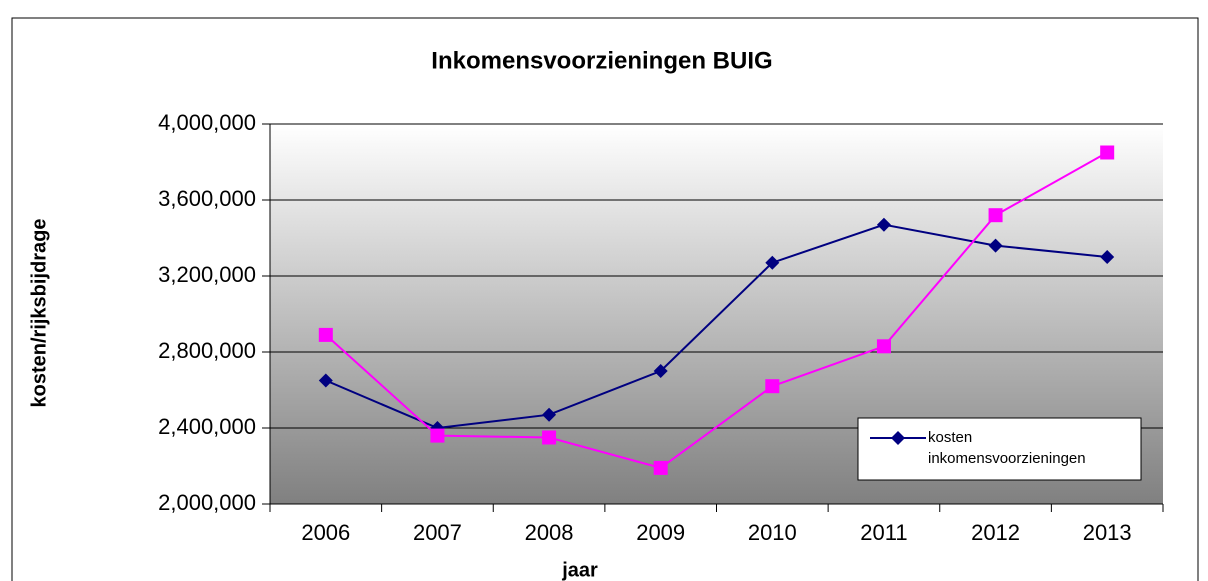 The height and width of the screenshot is (581, 1208). I want to click on y-axis-label: kosten/rijksbijdrage, so click(39, 313).